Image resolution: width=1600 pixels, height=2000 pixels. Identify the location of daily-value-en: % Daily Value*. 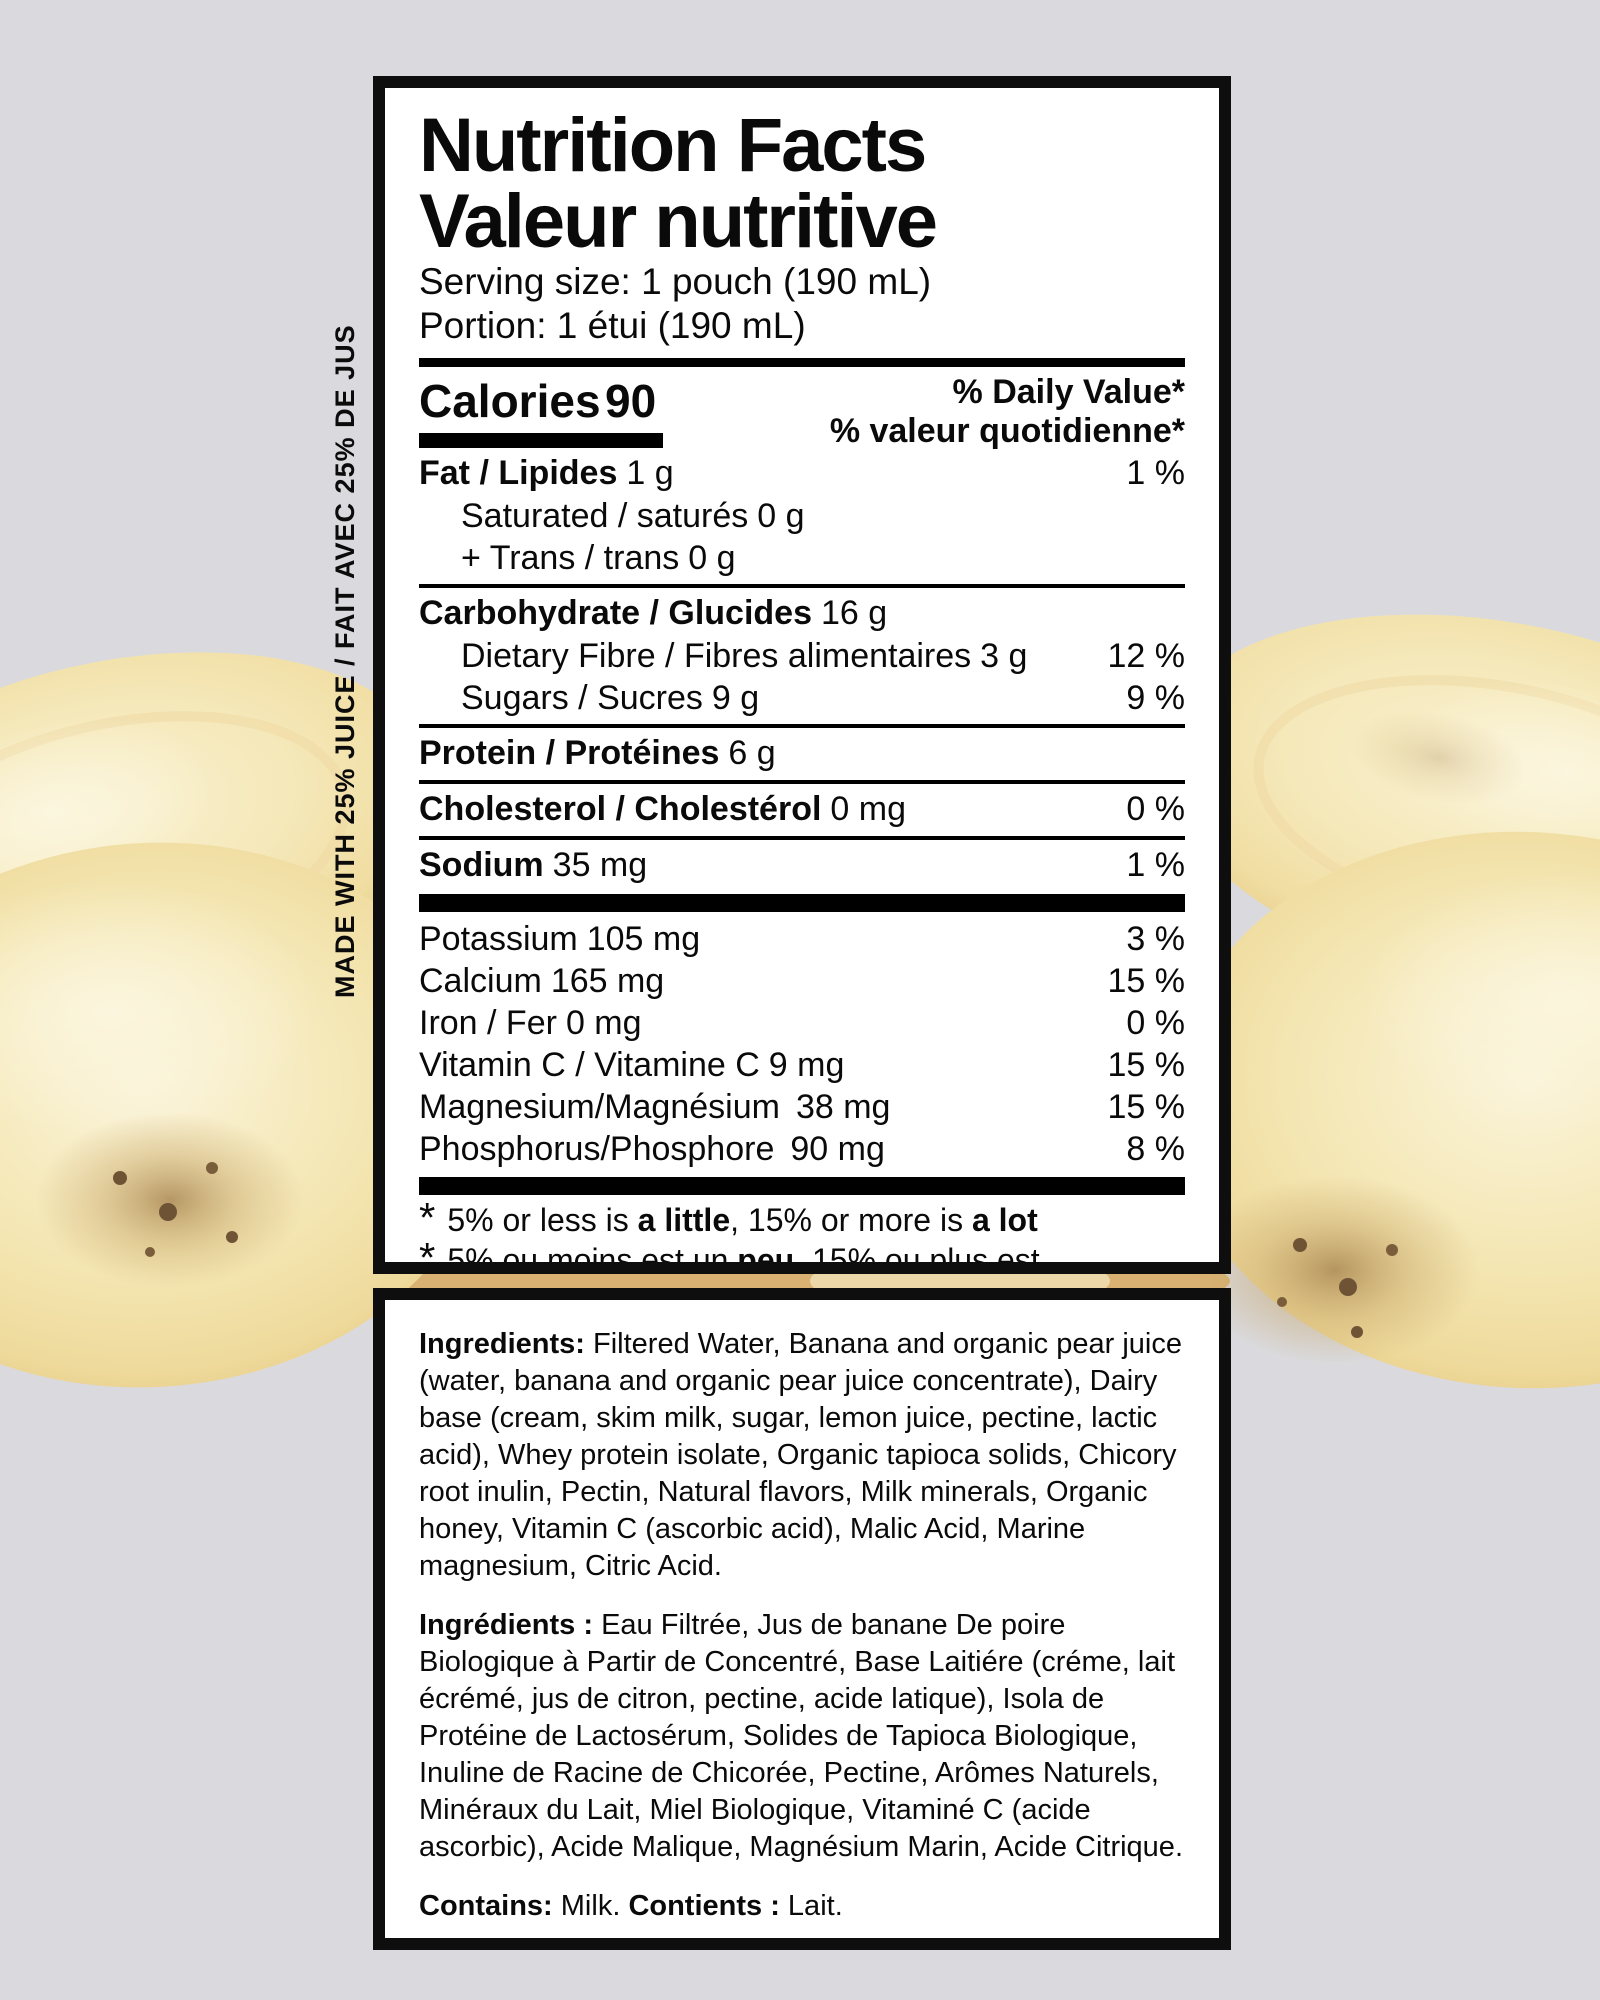
(1068, 392).